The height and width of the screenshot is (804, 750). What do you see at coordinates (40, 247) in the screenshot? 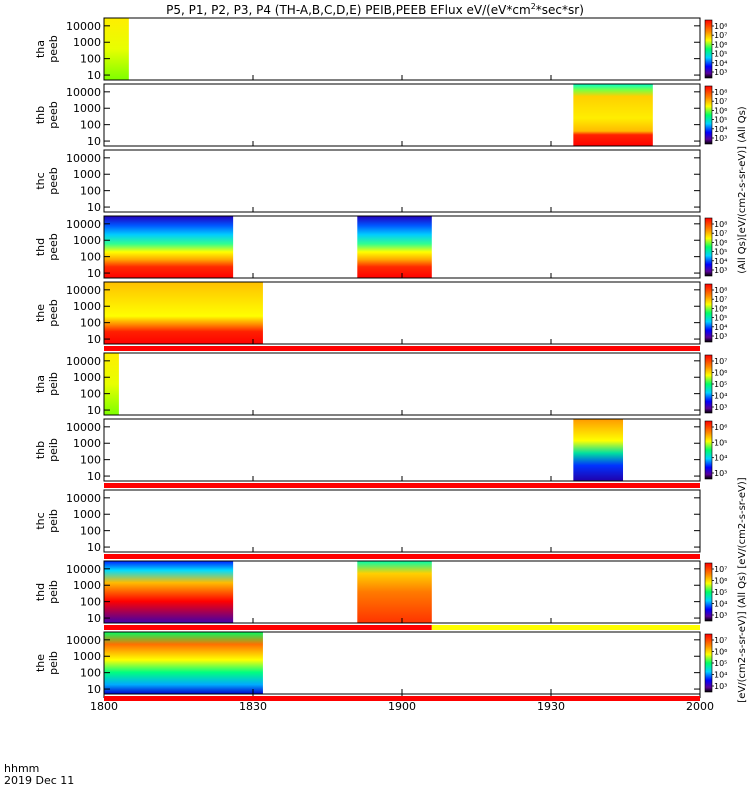
I see `panel-probe-label: thd` at bounding box center [40, 247].